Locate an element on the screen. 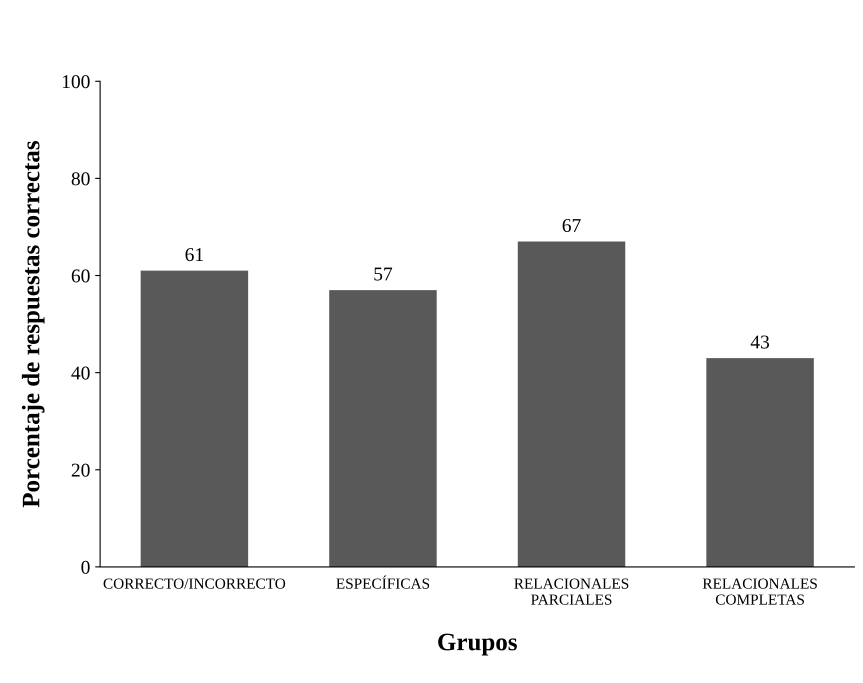  y-axis-title: Porcentaje de respuestas correctas is located at coordinates (33, 324).